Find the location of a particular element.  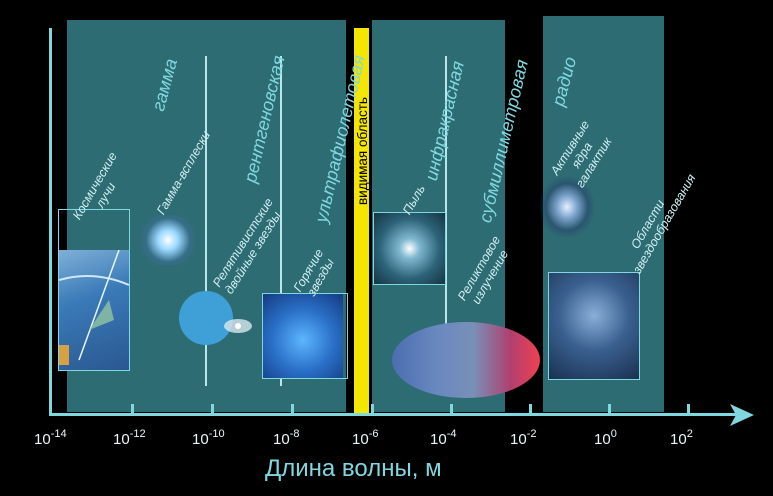

vertical-axis is located at coordinates (50, 222).